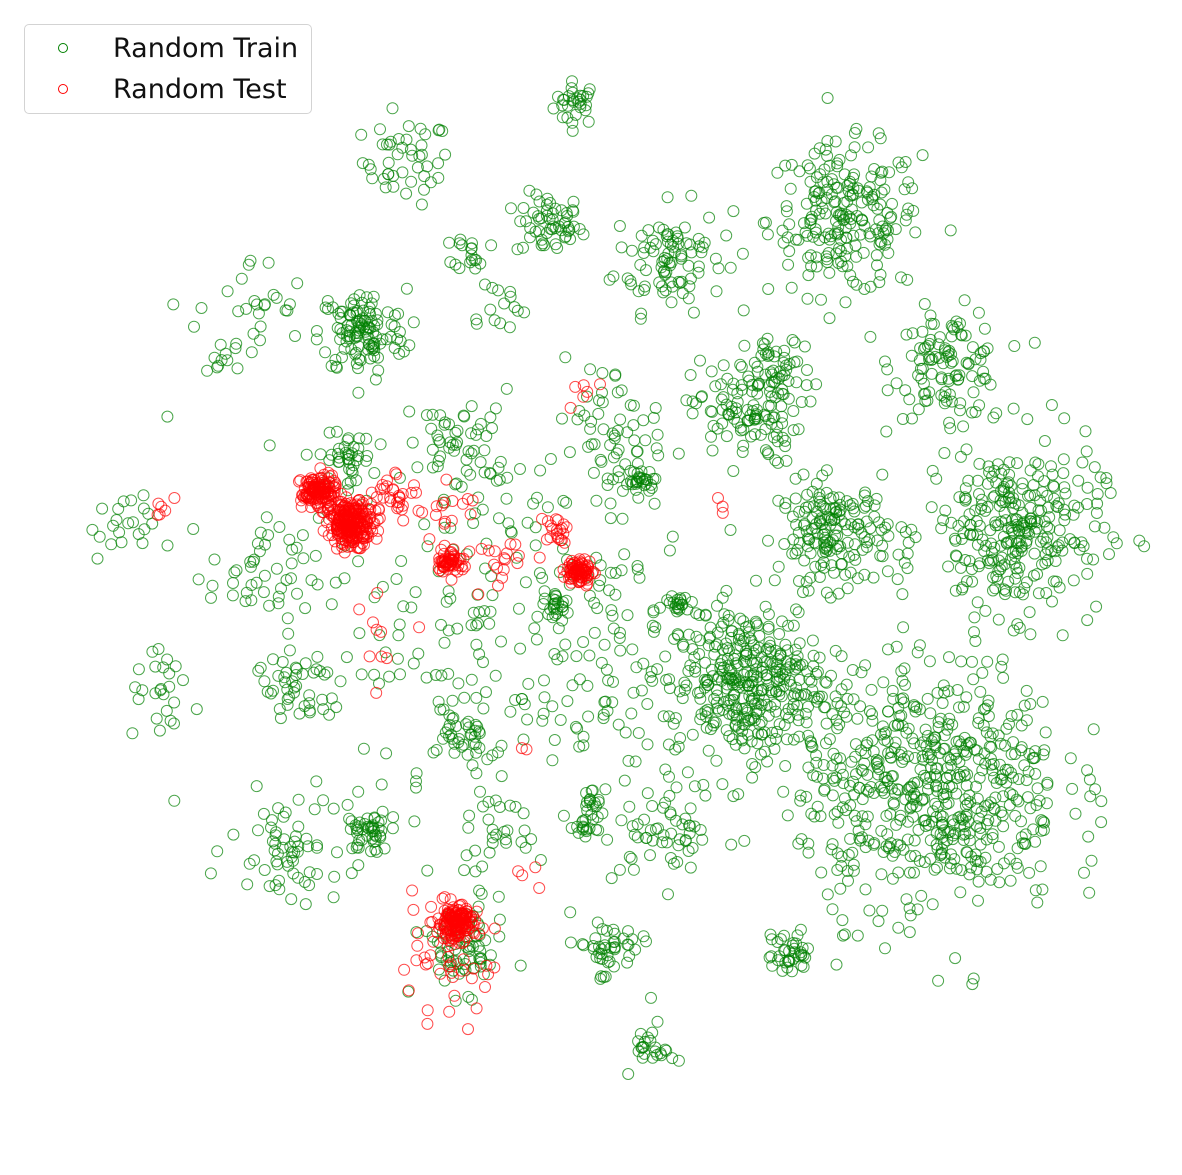  Describe the element at coordinates (200, 89) in the screenshot. I see `legend-label-random-test: Random Test` at that location.